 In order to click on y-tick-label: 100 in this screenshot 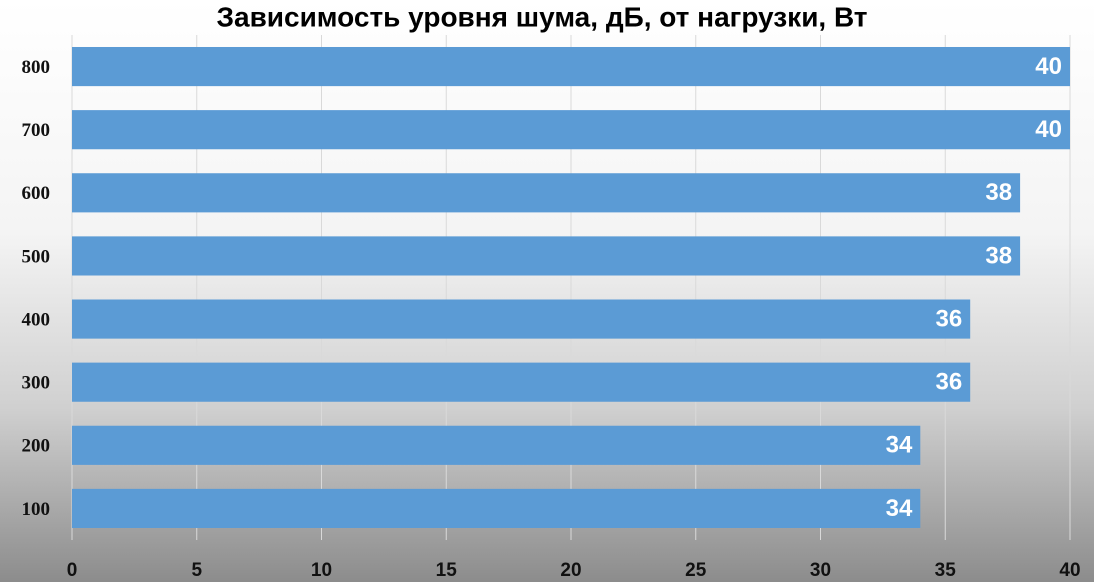, I will do `click(36, 509)`.